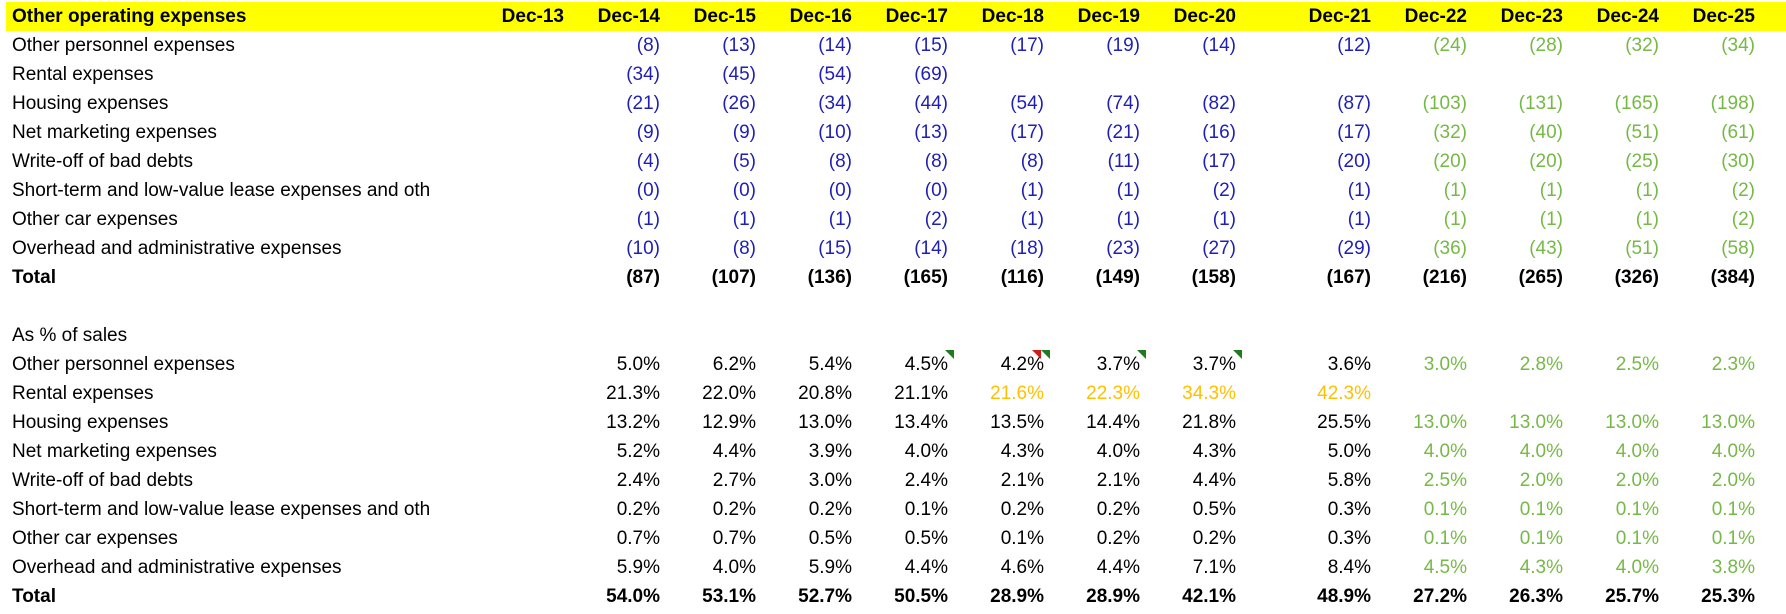 The width and height of the screenshot is (1786, 614). I want to click on value-cell: (20), so click(1546, 161).